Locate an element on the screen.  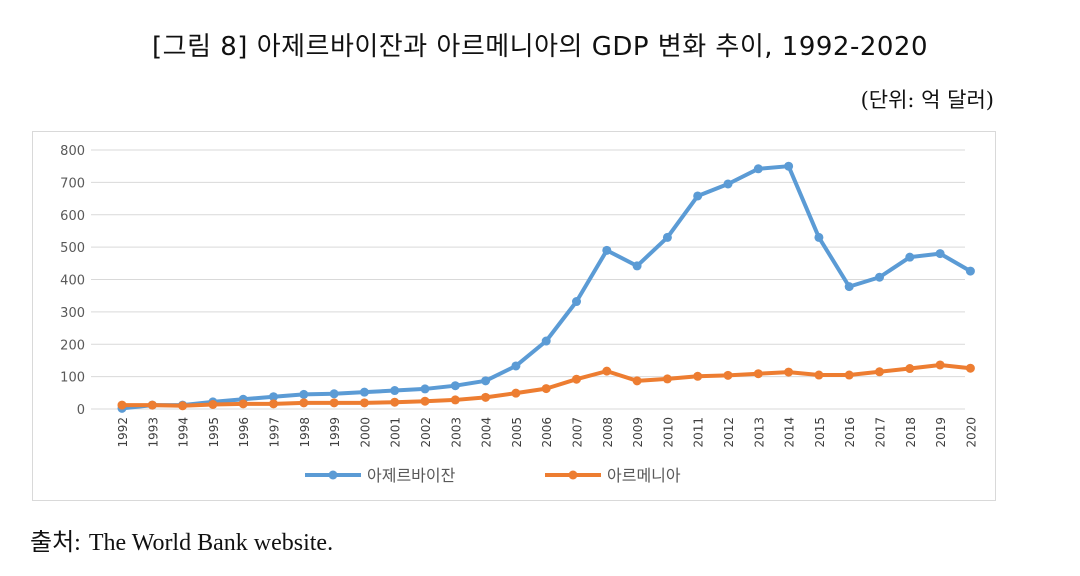
x-tick-label: 1997 is located at coordinates (275, 432).